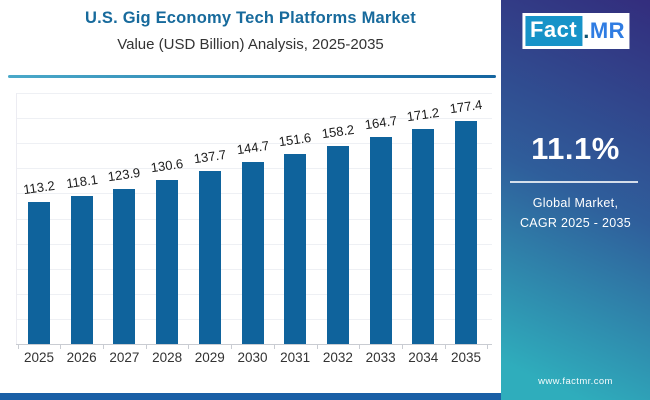  I want to click on x-axis-label: 2033, so click(380, 357).